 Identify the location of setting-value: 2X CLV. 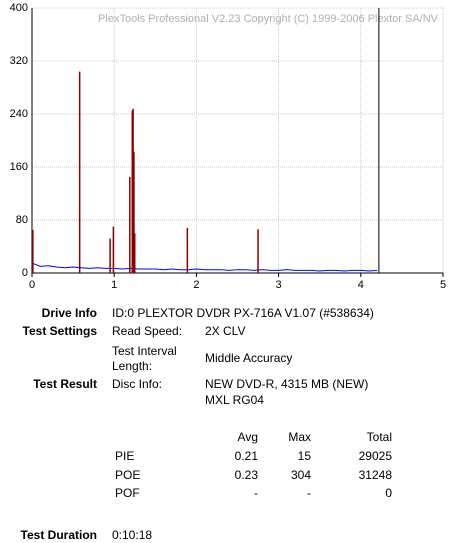
(225, 331).